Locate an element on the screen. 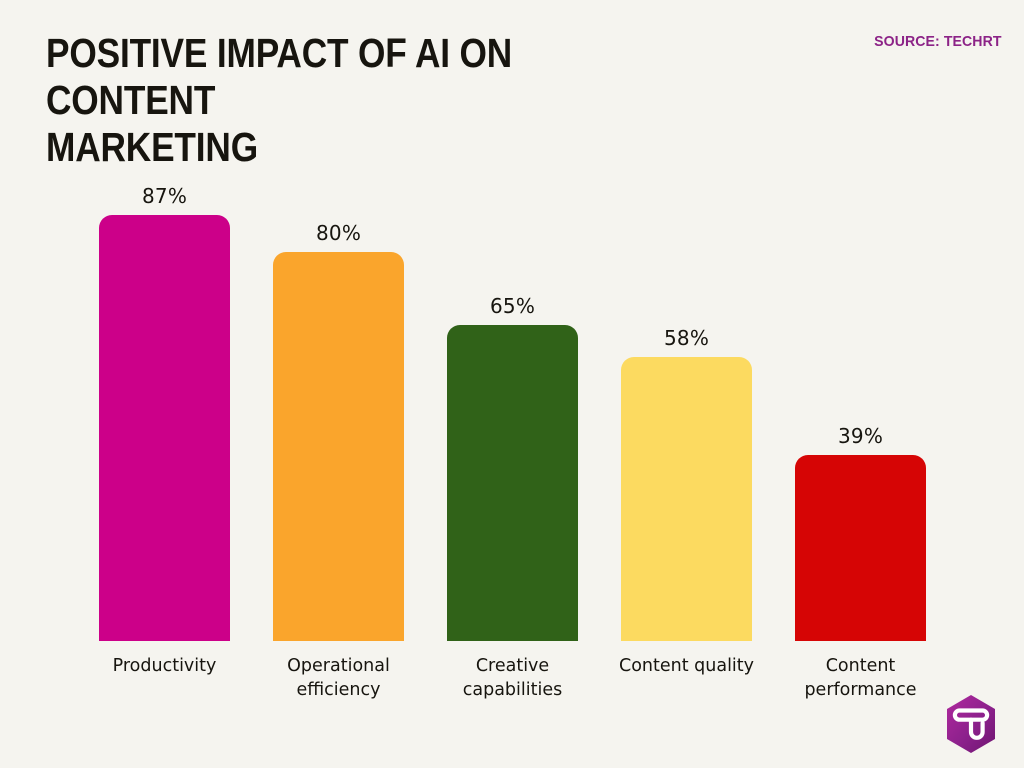 The width and height of the screenshot is (1024, 768). bar-value-label: 65% is located at coordinates (512, 306).